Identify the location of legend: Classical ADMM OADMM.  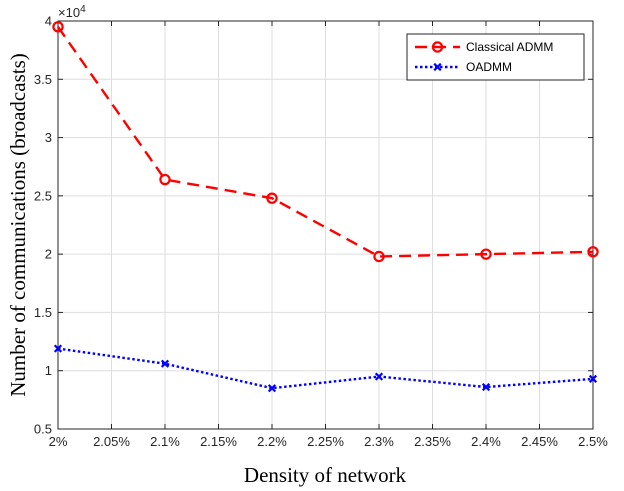
(495, 57).